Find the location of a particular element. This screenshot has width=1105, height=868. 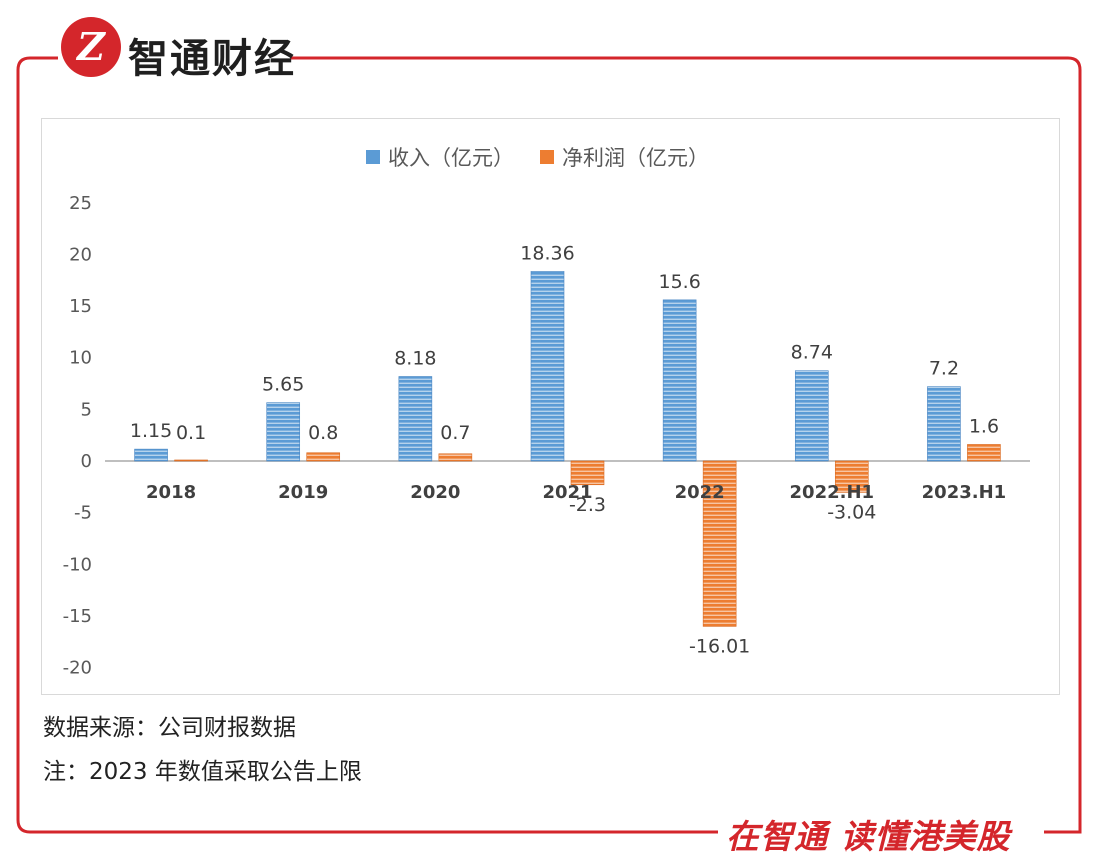

y-tick-label: 20 is located at coordinates (80, 254).